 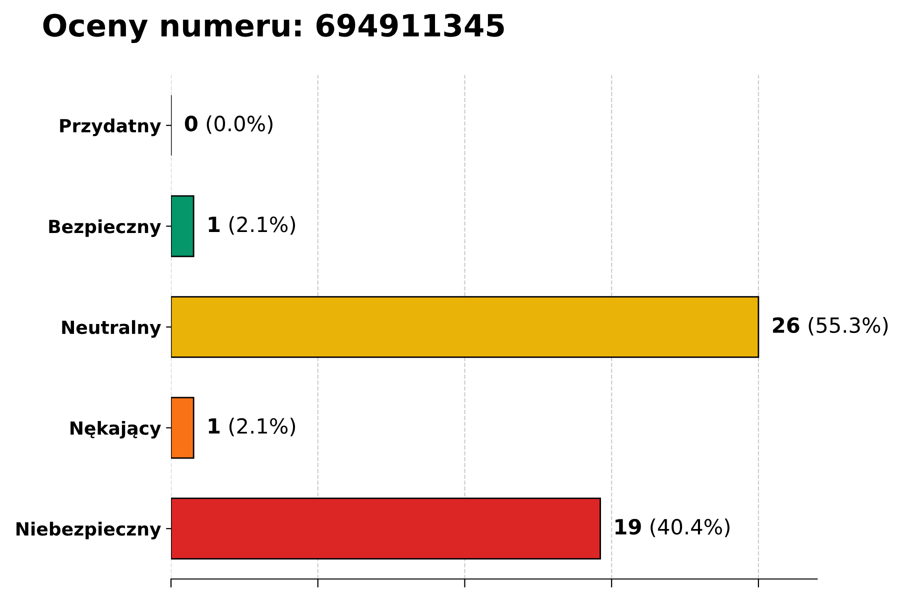 I want to click on y-tick-label: Bezpieczny, so click(x=105, y=228).